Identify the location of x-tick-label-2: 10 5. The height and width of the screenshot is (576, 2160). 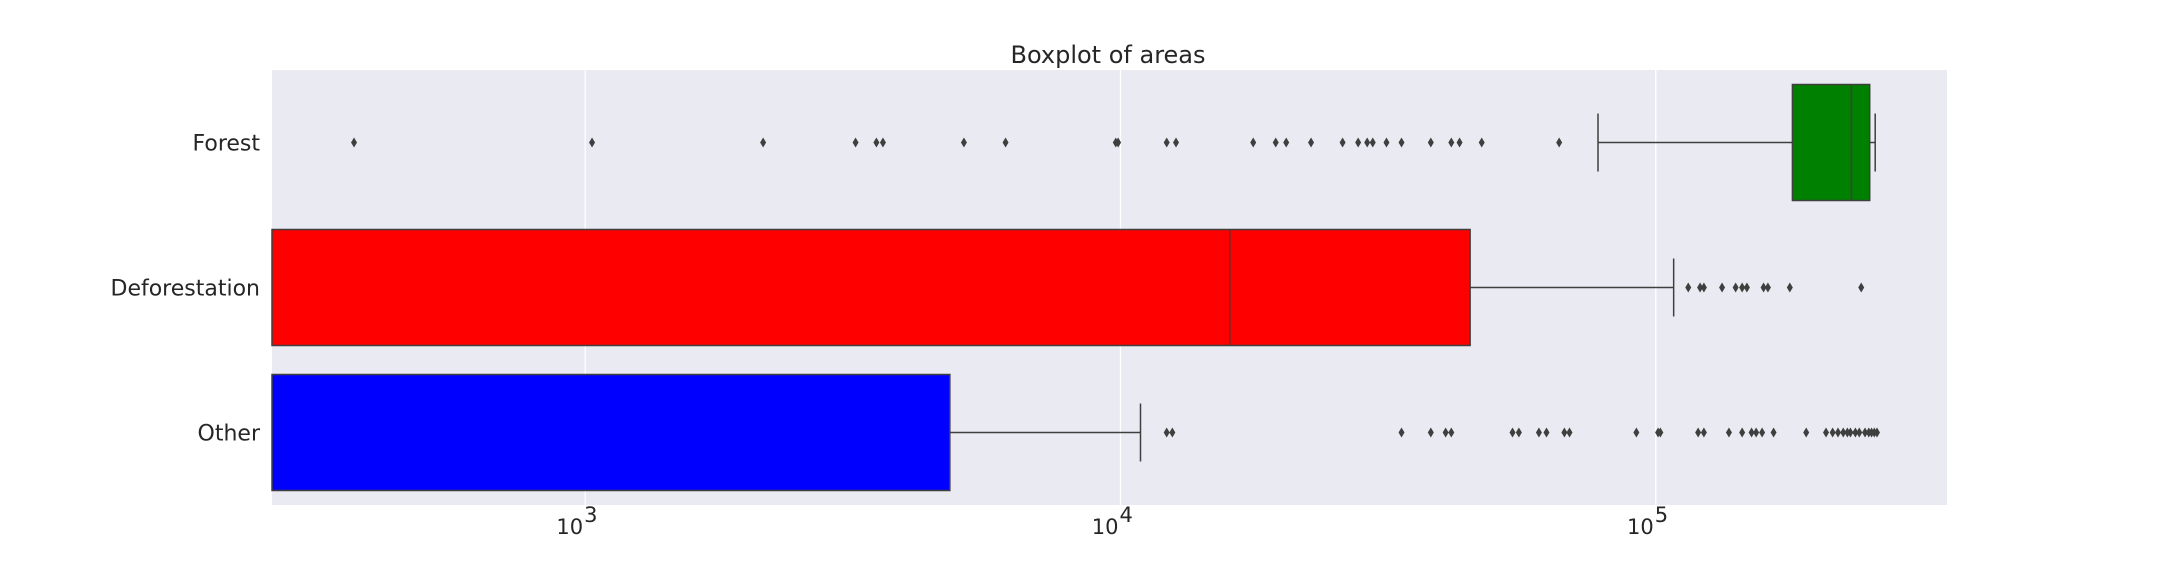
(1647, 521).